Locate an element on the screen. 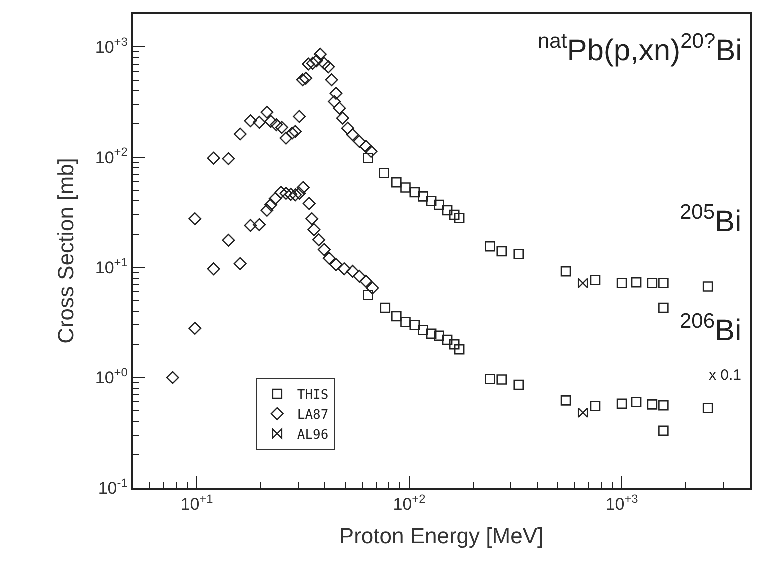 The image size is (764, 563). y-tick-label: 10$^{+0}$ is located at coordinates (111, 377).